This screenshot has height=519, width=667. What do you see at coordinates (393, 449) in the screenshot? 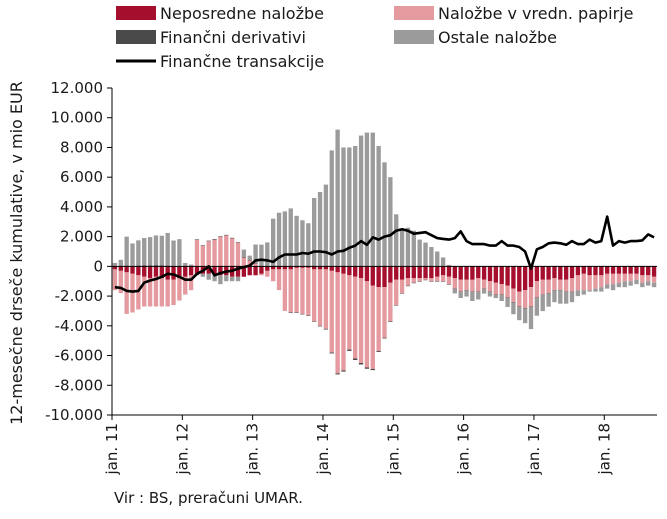
I see `x-tick-label: jan. 15` at bounding box center [393, 449].